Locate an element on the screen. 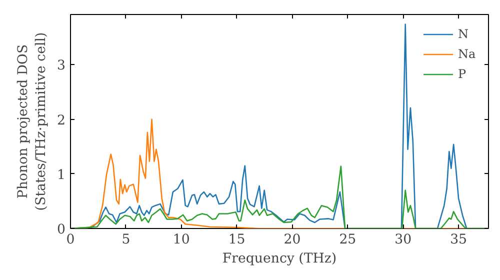  legend-label: Na is located at coordinates (467, 54).